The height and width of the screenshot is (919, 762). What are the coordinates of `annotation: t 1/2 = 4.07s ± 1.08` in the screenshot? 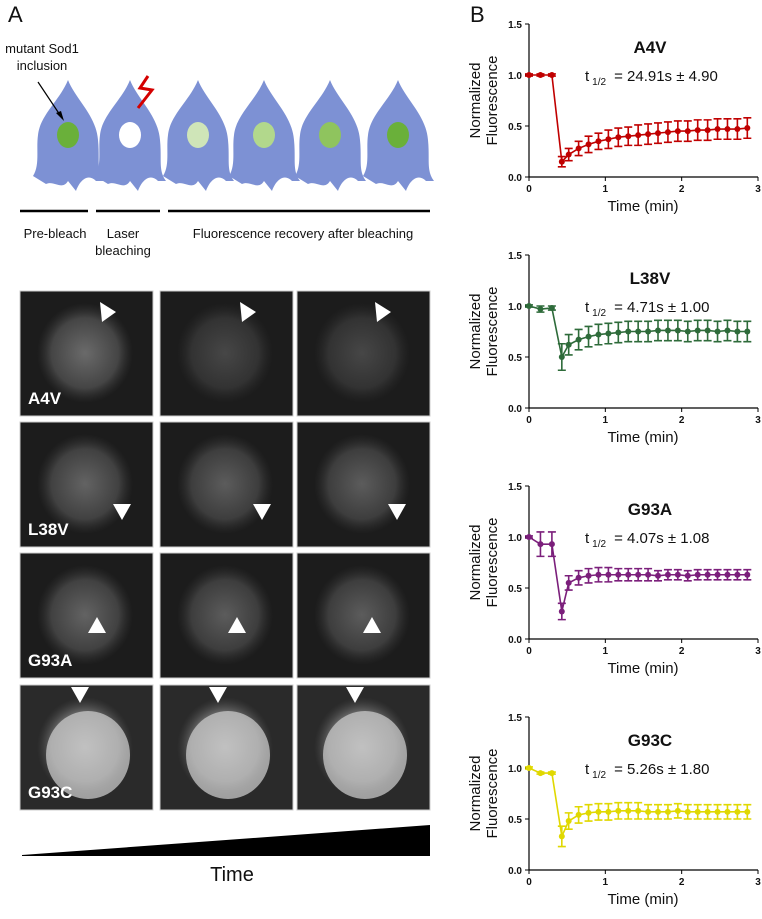 It's located at (647, 540).